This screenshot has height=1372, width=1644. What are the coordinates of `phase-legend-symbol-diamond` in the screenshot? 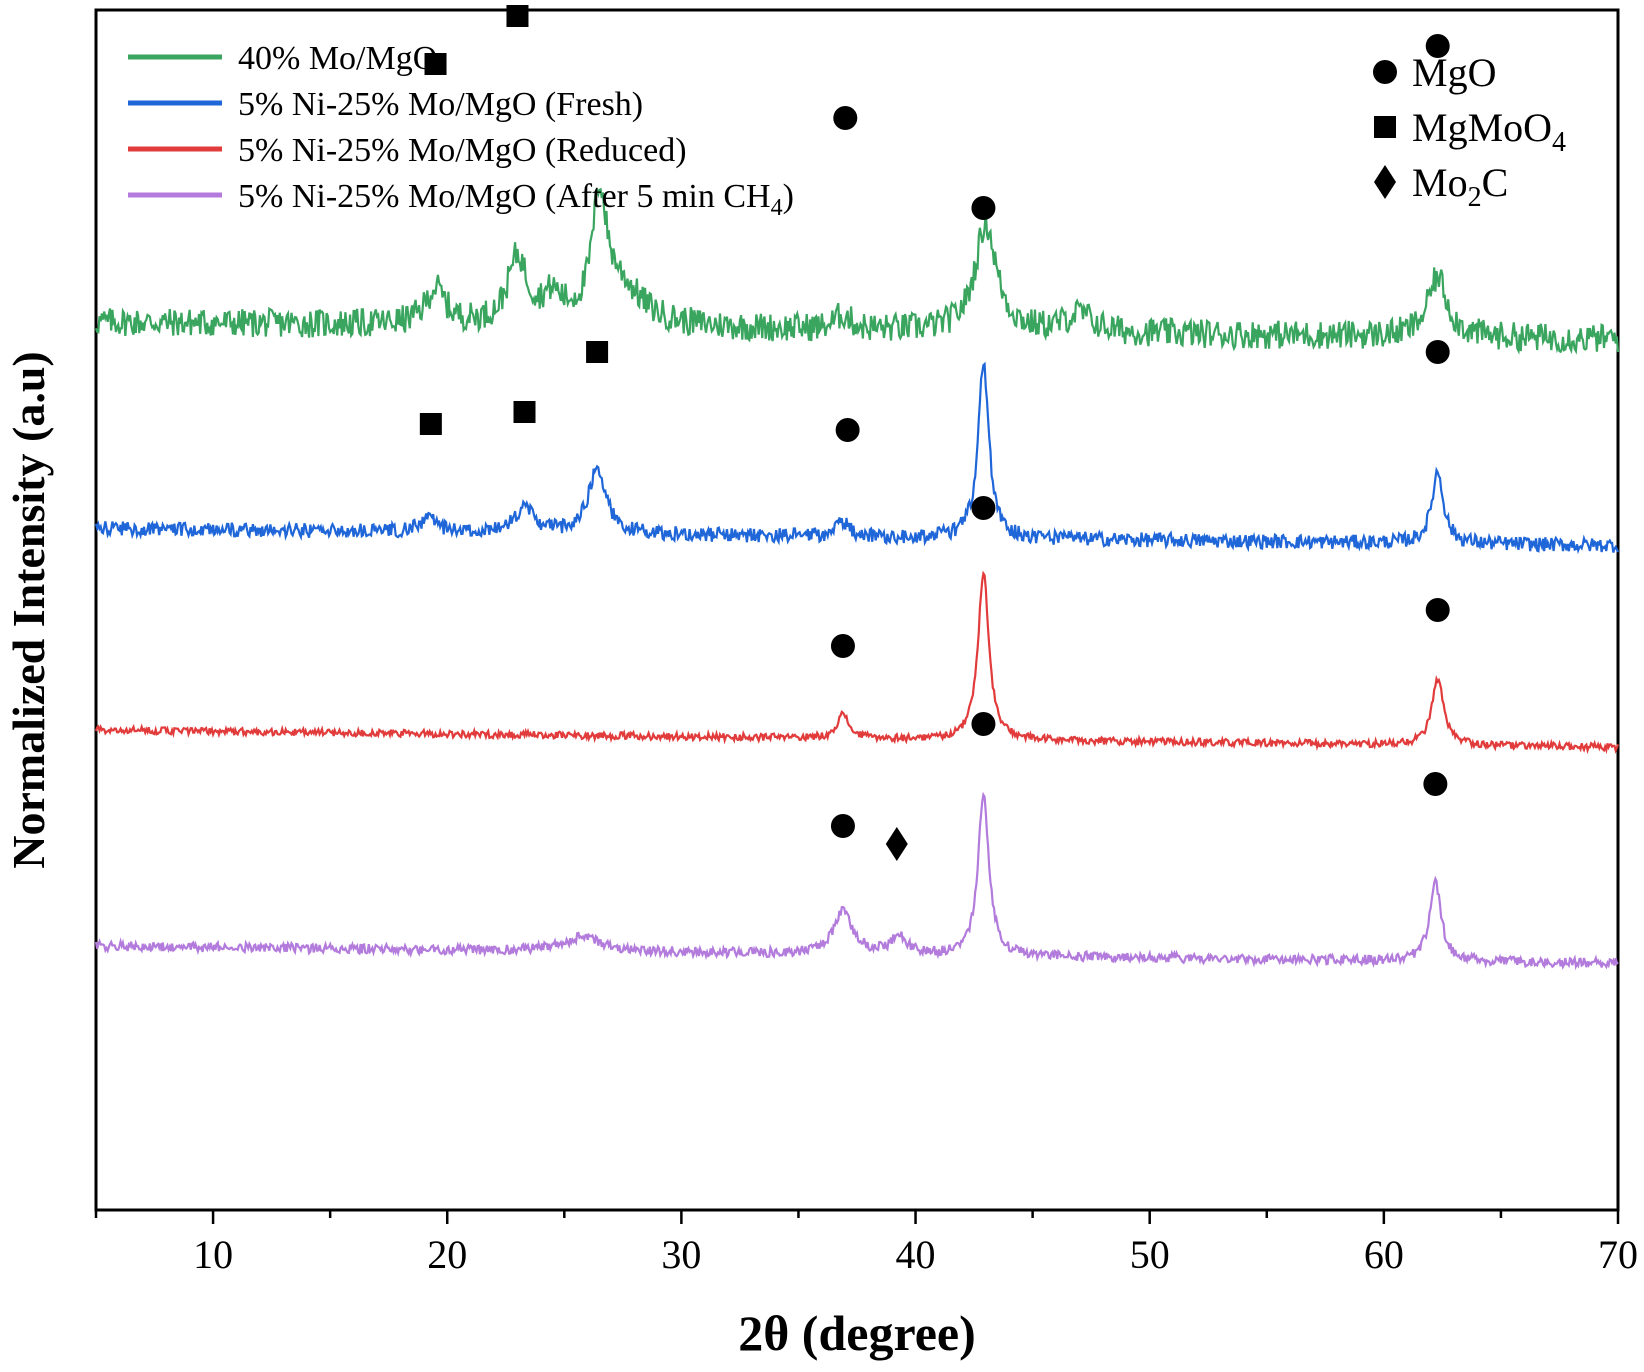 It's located at (1385, 182).